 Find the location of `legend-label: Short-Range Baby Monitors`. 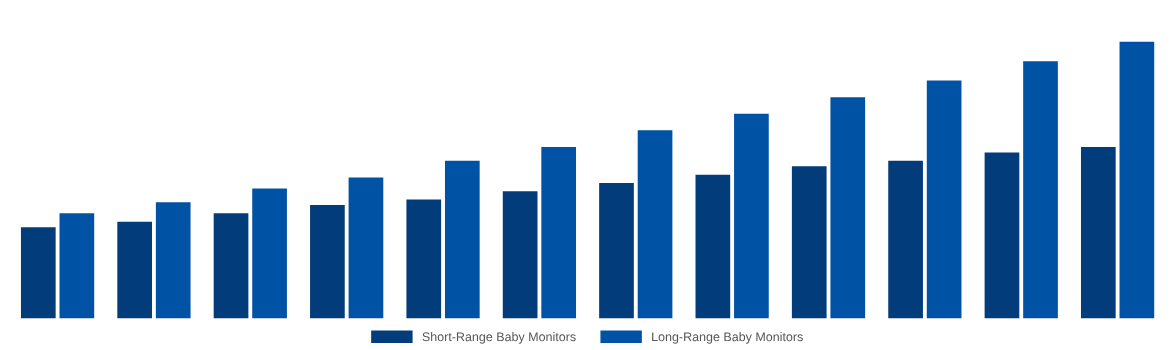

legend-label: Short-Range Baby Monitors is located at coordinates (499, 338).